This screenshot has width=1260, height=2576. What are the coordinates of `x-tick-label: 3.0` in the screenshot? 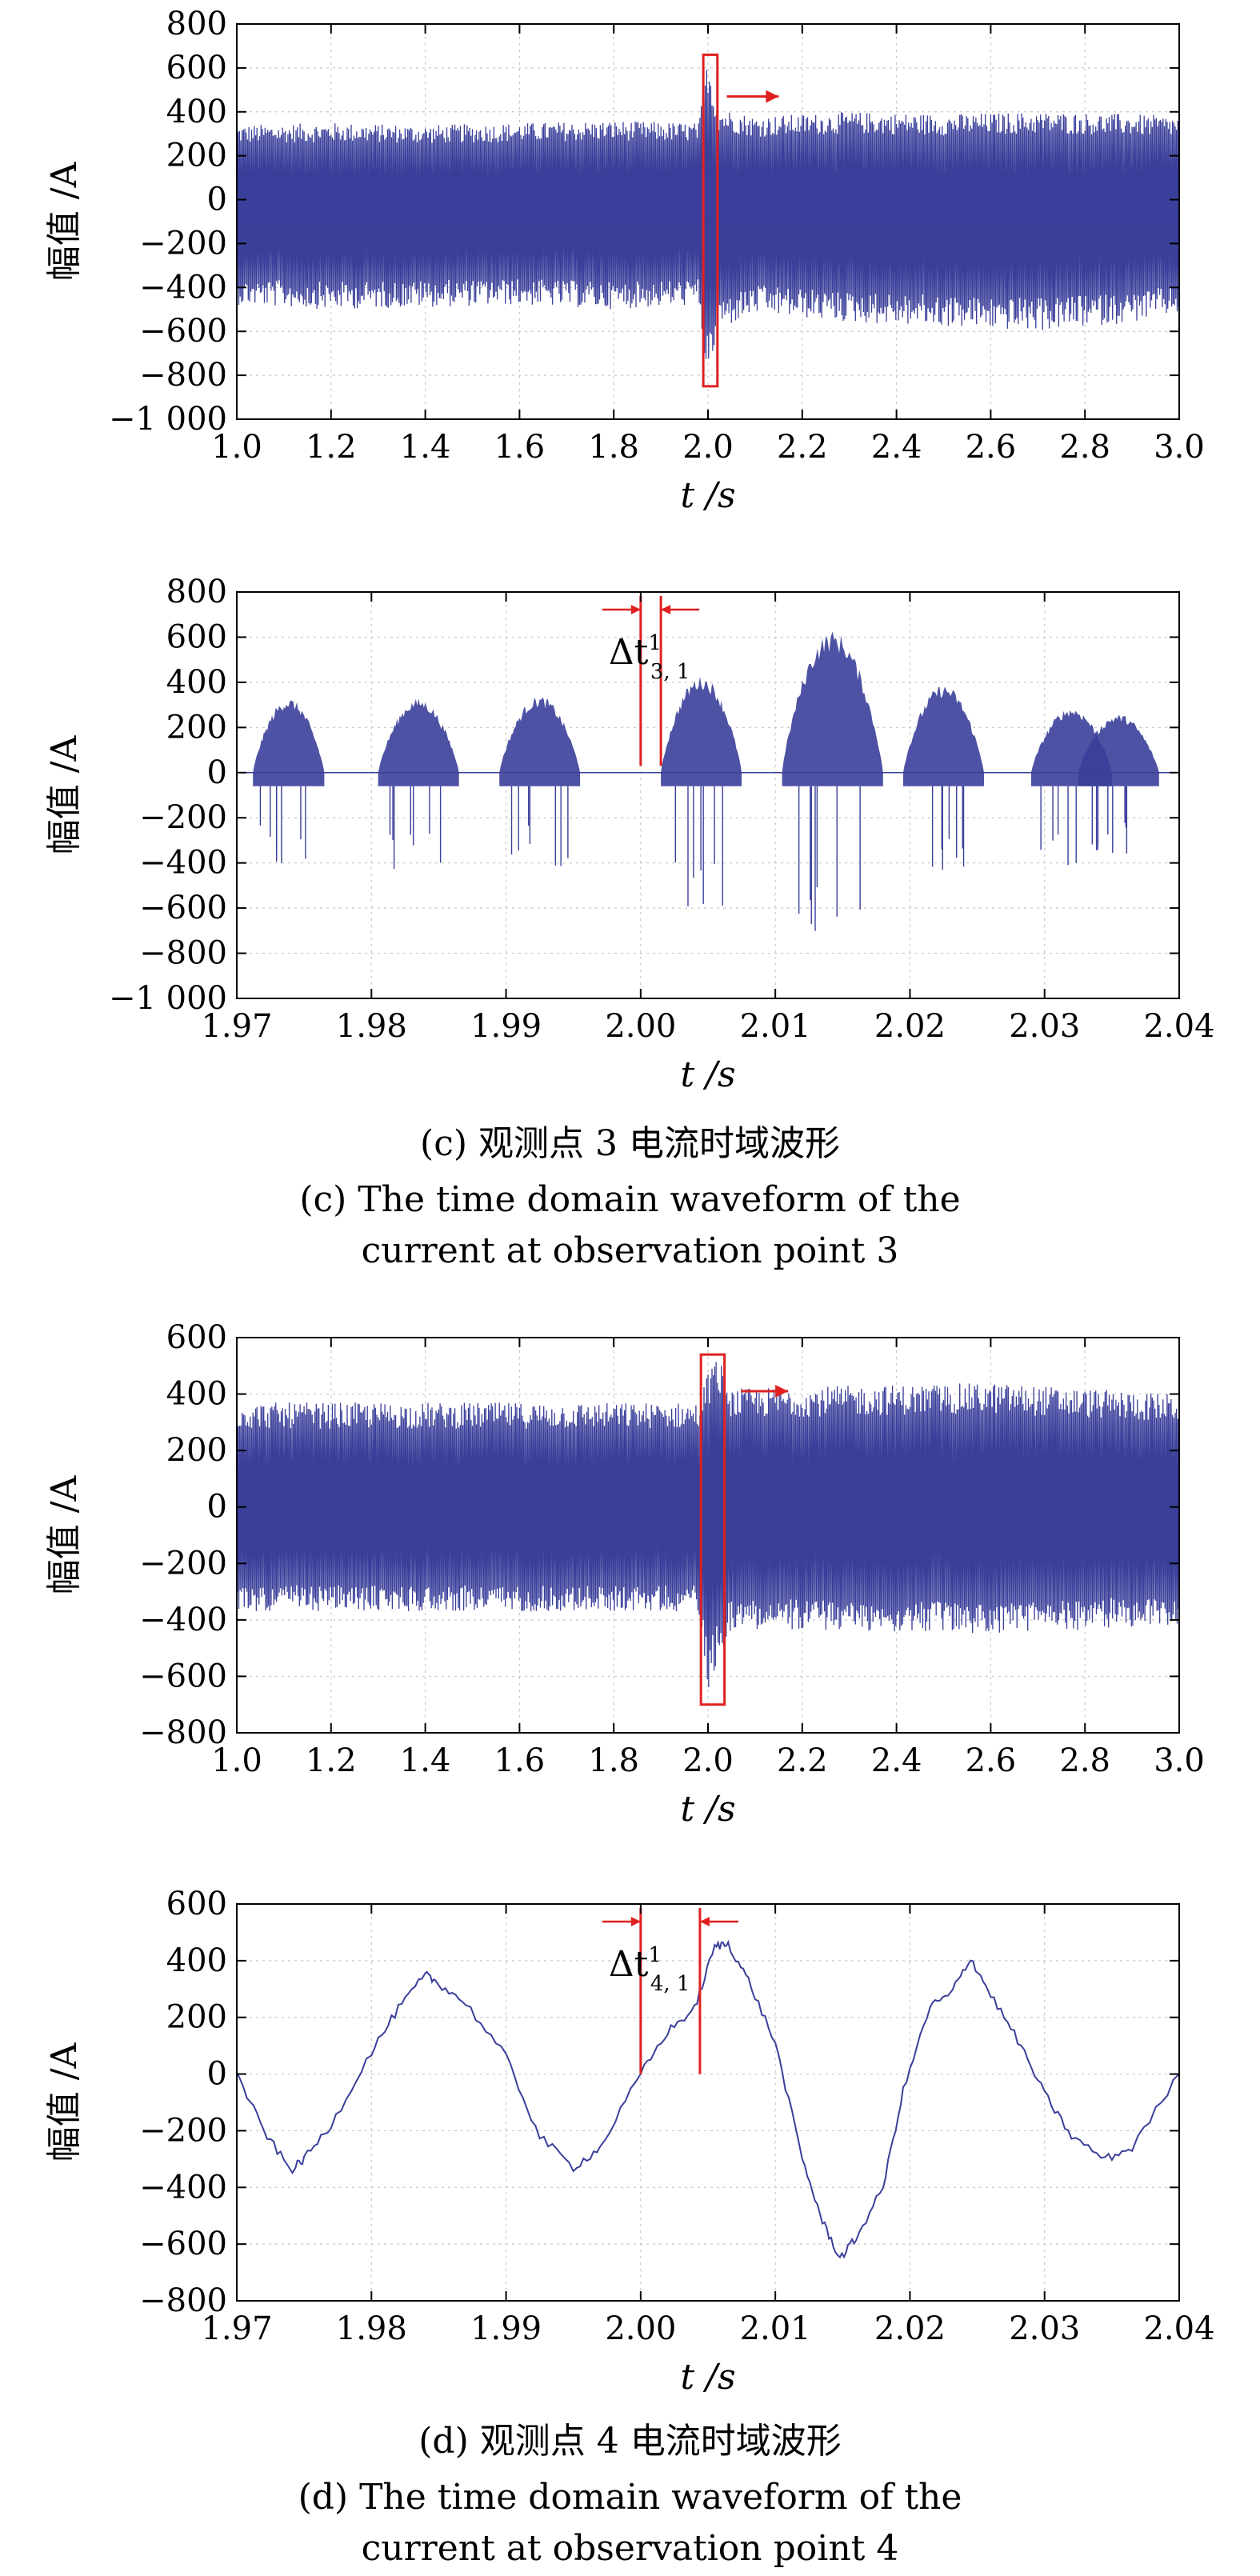 It's located at (1179, 447).